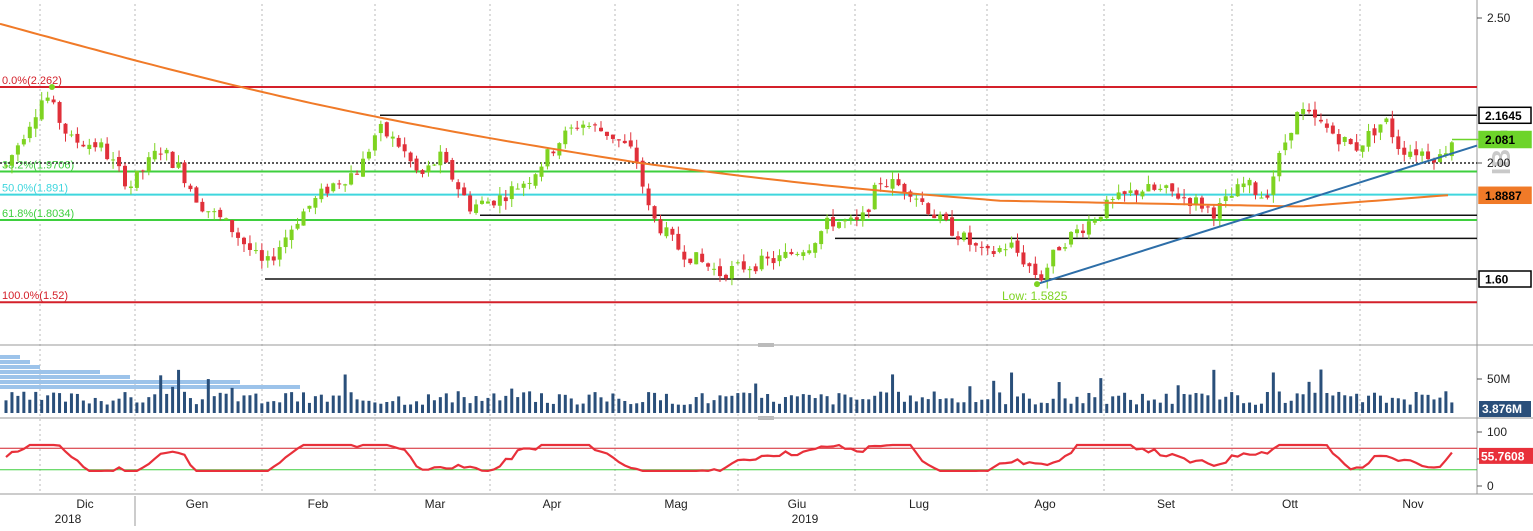  Describe the element at coordinates (1505, 195) in the screenshot. I see `price-value-tag` at that location.